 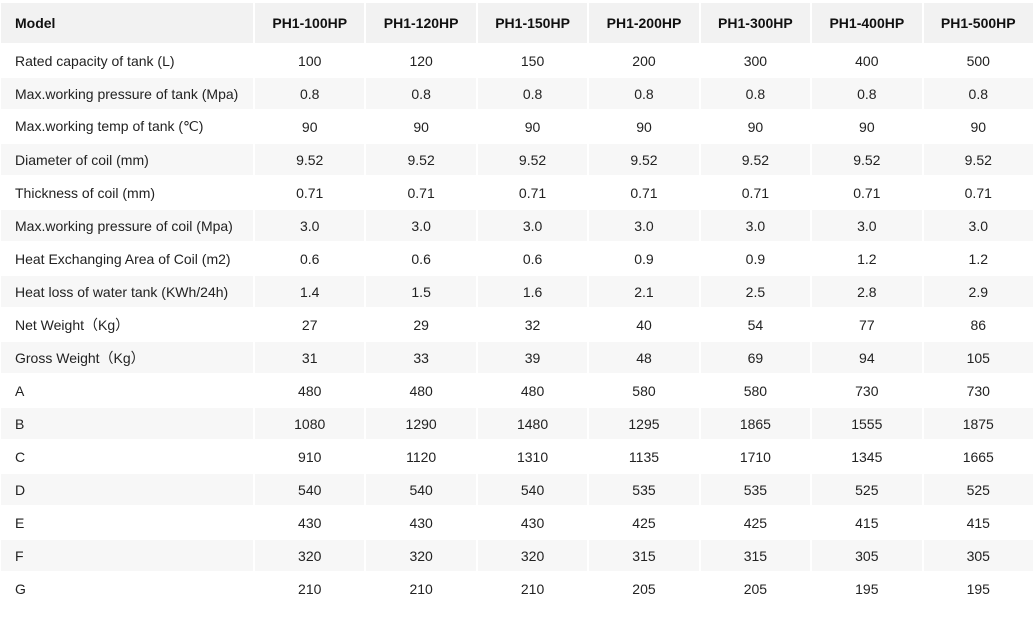 What do you see at coordinates (127, 60) in the screenshot?
I see `row-label: Rated capacity of tank (L)` at bounding box center [127, 60].